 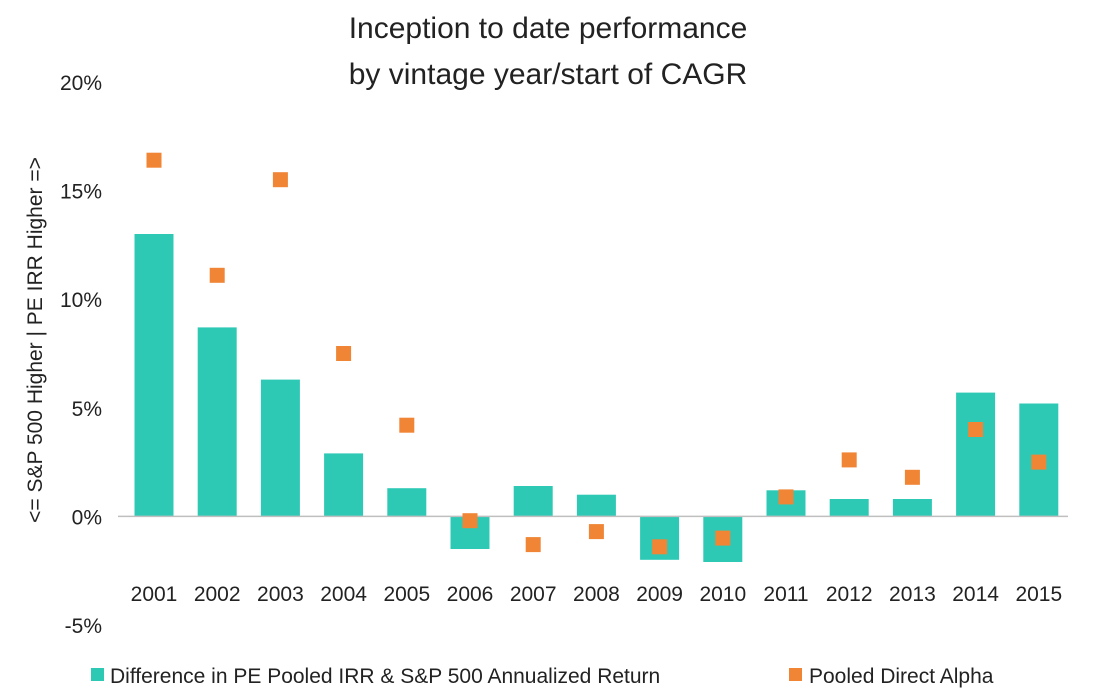 I want to click on bar-2014, so click(x=976, y=454).